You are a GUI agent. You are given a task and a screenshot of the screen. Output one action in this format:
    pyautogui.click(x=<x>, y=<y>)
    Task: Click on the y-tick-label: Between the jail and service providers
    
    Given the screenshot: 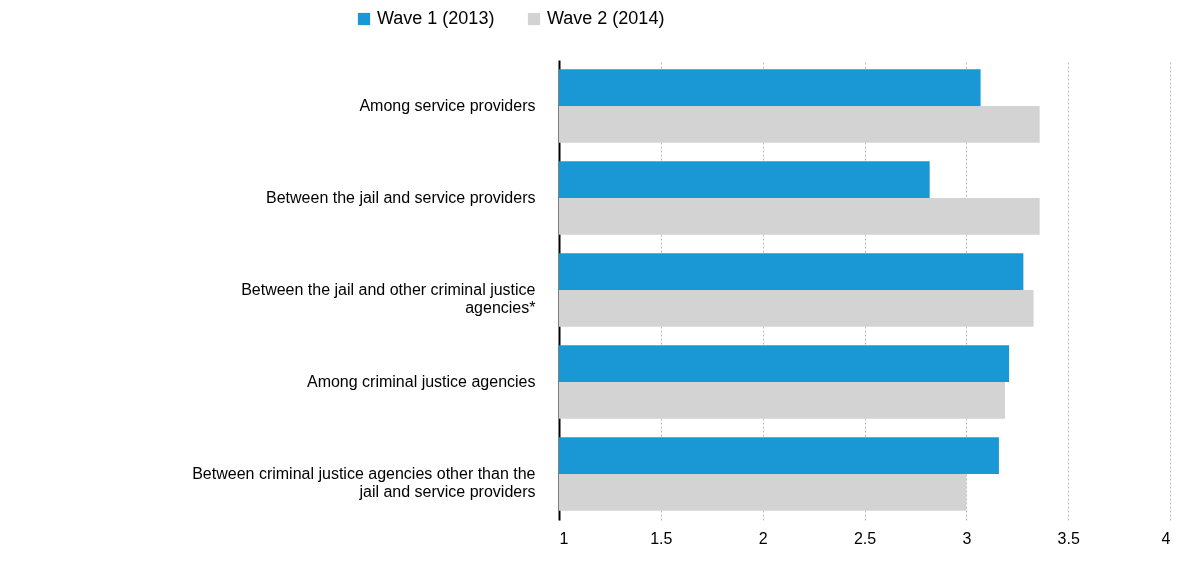 What is the action you would take?
    pyautogui.click(x=401, y=197)
    